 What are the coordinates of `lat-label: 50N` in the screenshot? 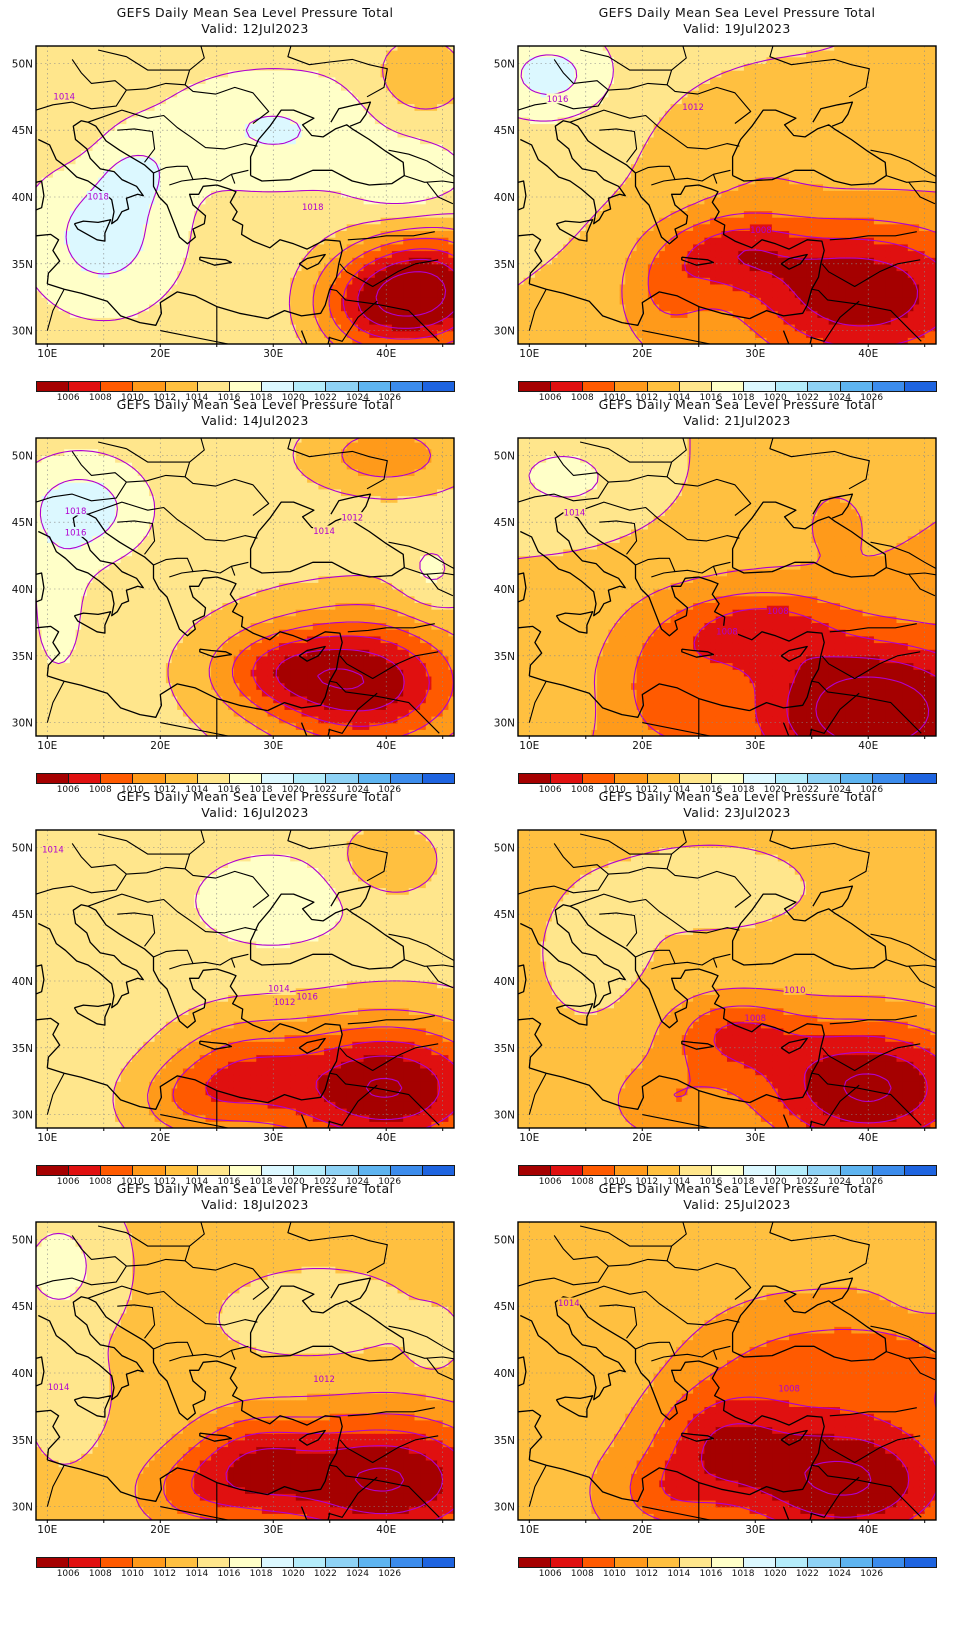 It's located at (22, 64).